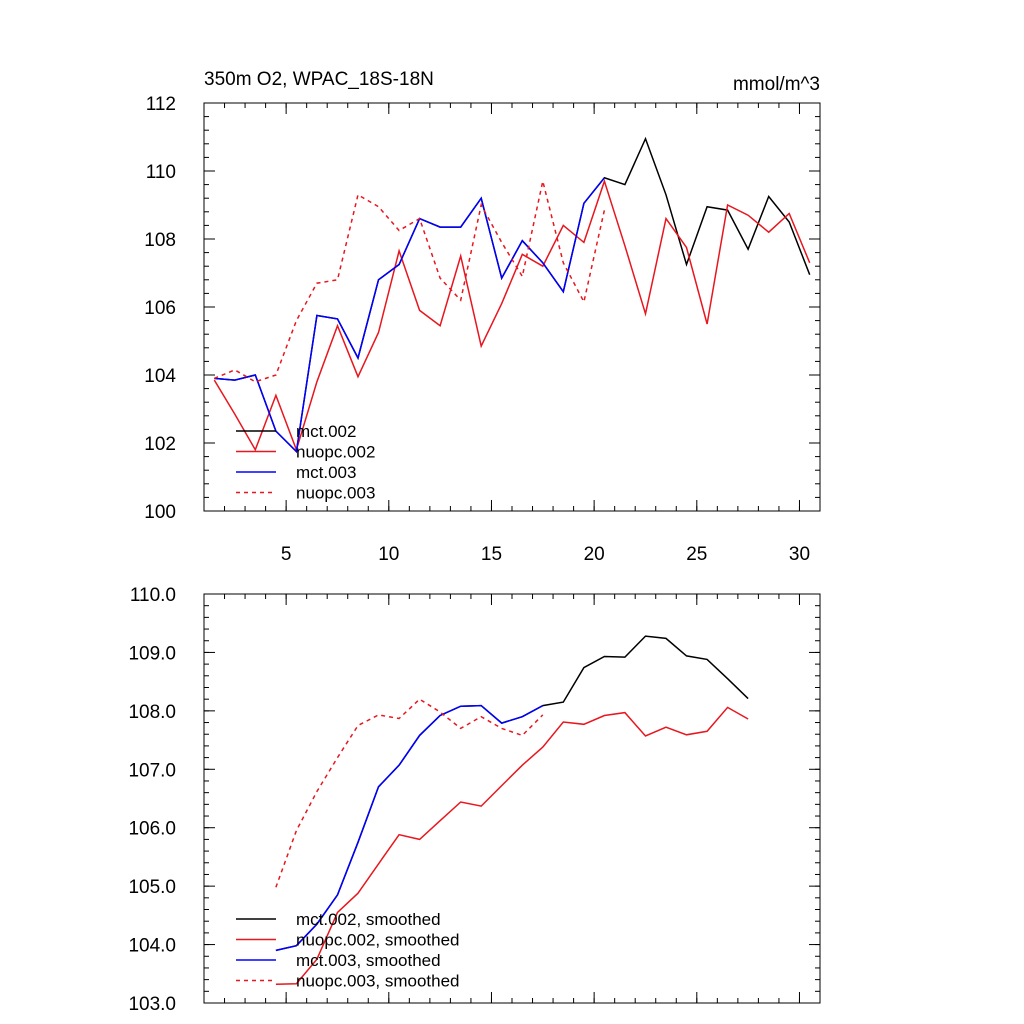 Image resolution: width=1024 pixels, height=1024 pixels. I want to click on x-tick-label: 10, so click(388, 554).